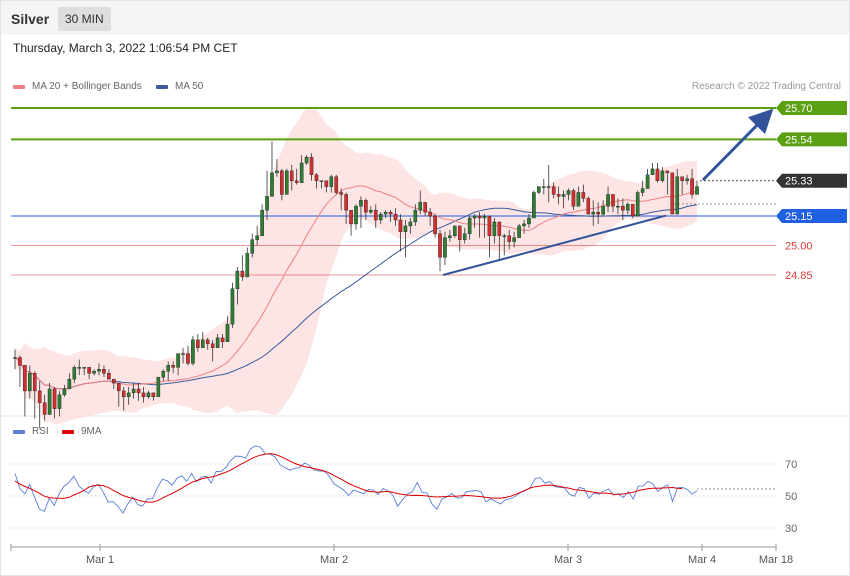  I want to click on level-label-4: 25.00, so click(799, 247).